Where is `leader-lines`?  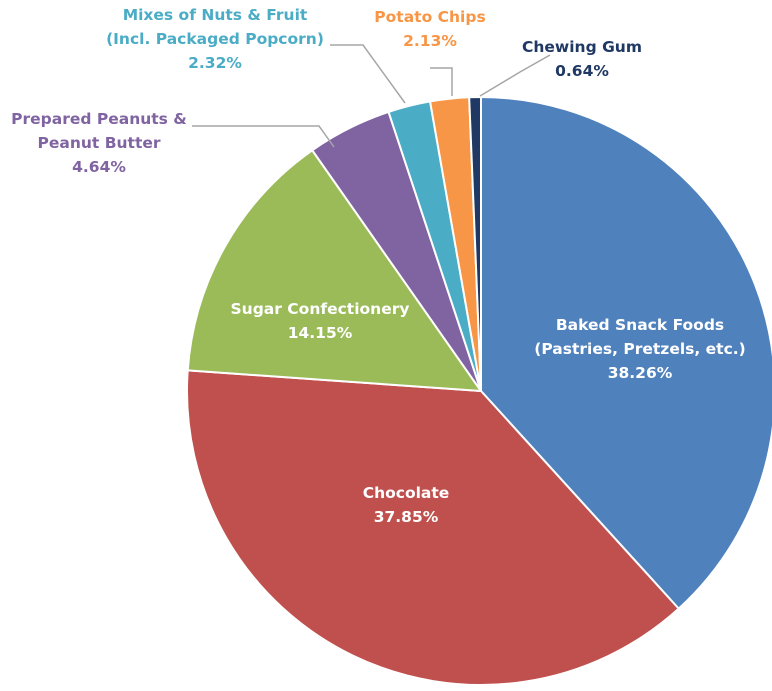
leader-lines is located at coordinates (371, 96).